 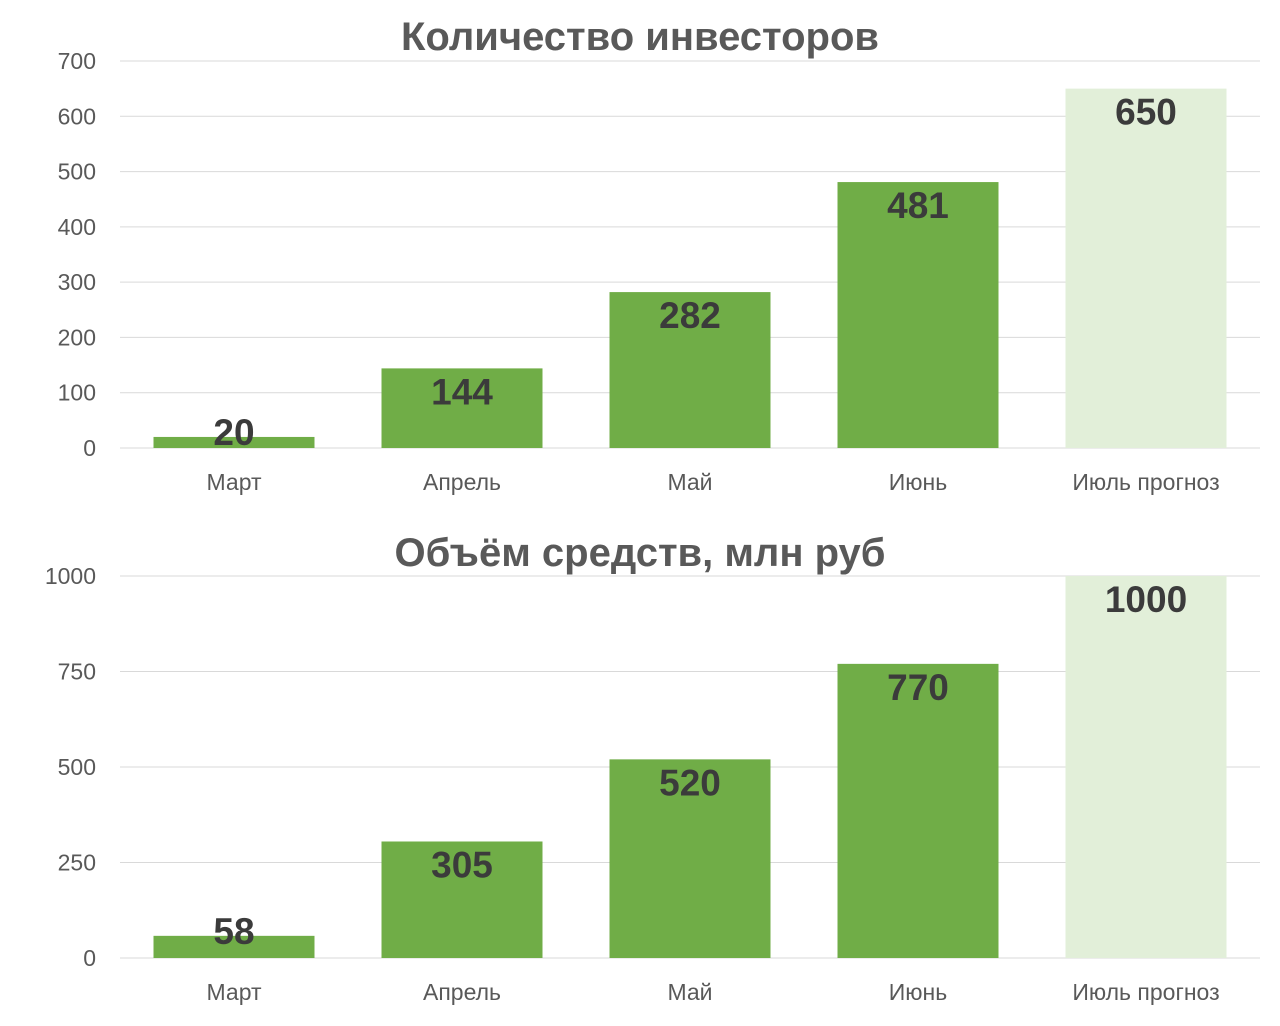 I want to click on y-tick-label: 100, so click(x=77, y=393).